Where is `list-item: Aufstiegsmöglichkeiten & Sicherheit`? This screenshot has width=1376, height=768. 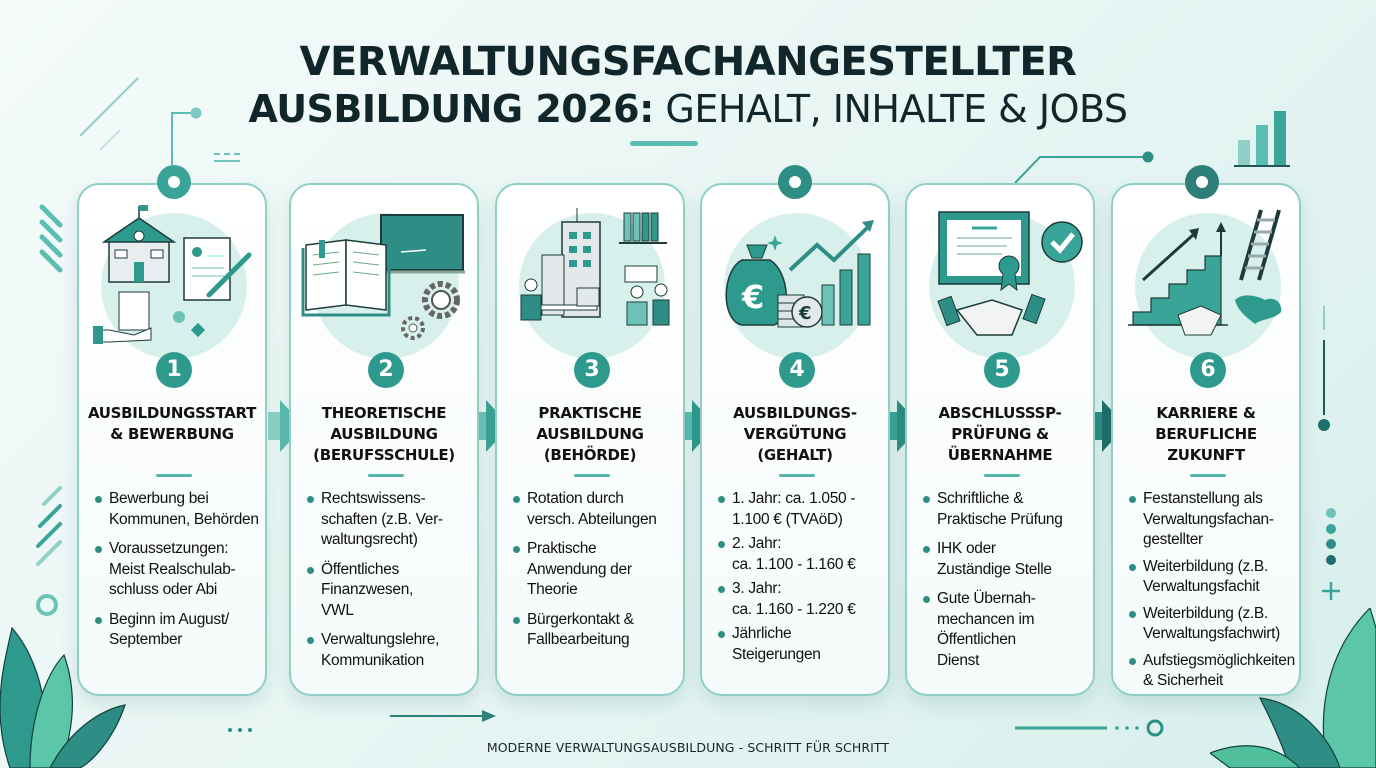 list-item: Aufstiegsmöglichkeiten & Sicherheit is located at coordinates (1211, 671).